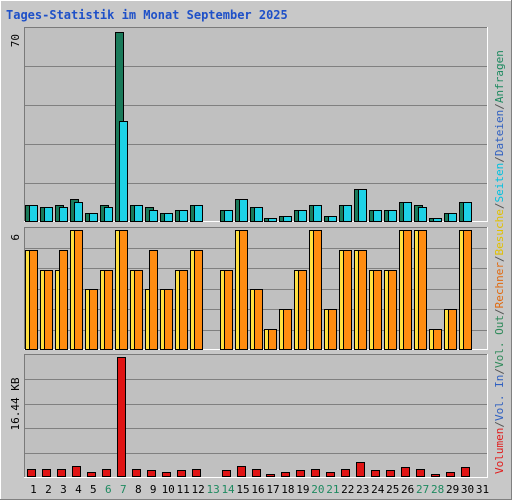  I want to click on x-tick-label-day-5: 5, so click(93, 489).